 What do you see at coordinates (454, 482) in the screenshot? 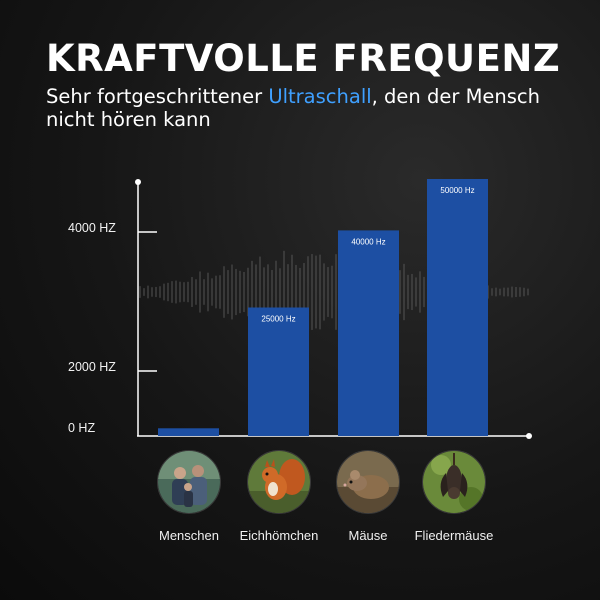
I see `bat-photo-icon` at bounding box center [454, 482].